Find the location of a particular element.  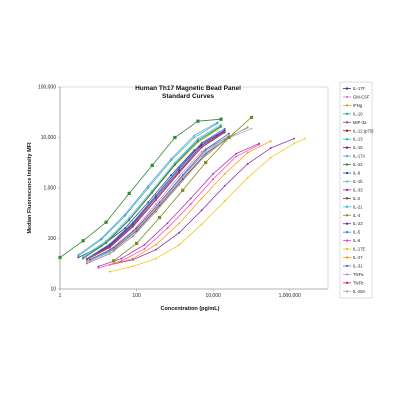

x-tick-label-0: 1 is located at coordinates (60, 296).